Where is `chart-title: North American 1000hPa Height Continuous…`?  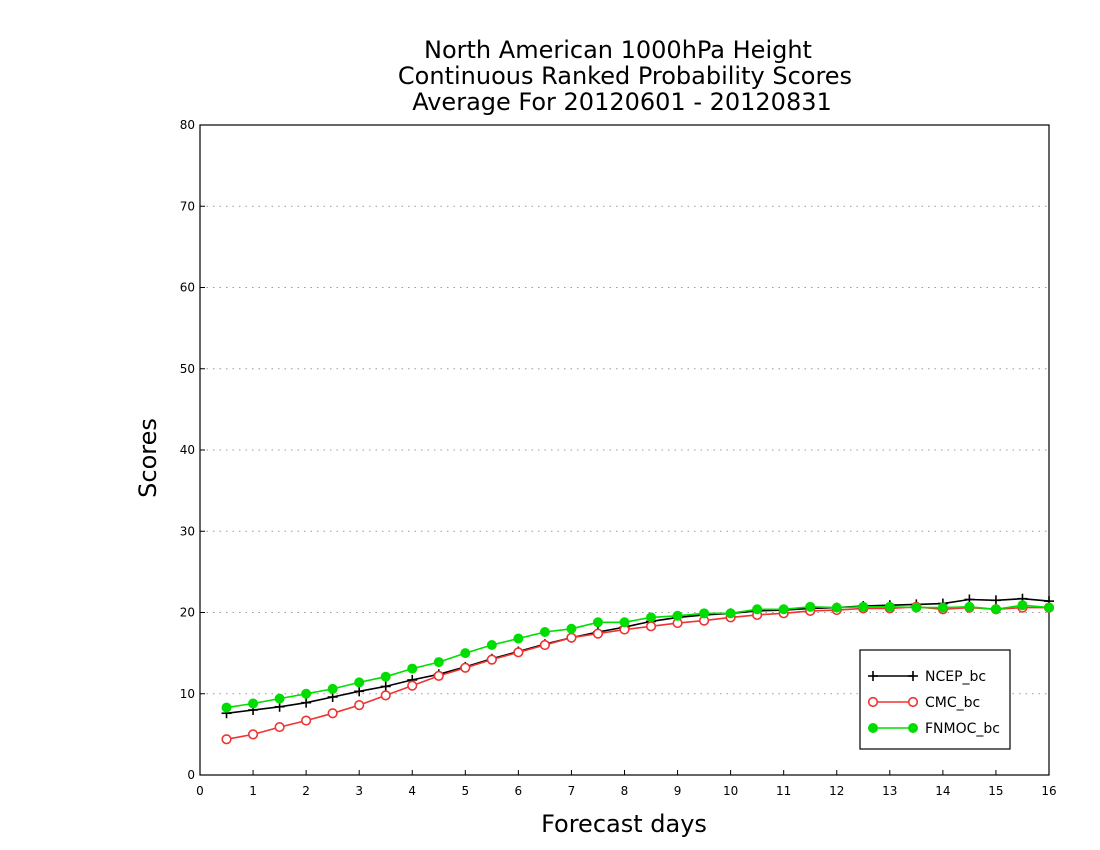 chart-title: North American 1000hPa Height Continuous… is located at coordinates (625, 76).